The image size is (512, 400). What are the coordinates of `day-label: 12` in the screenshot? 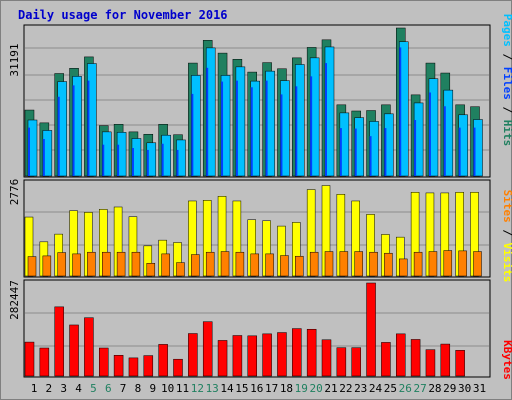 It's located at (197, 388).